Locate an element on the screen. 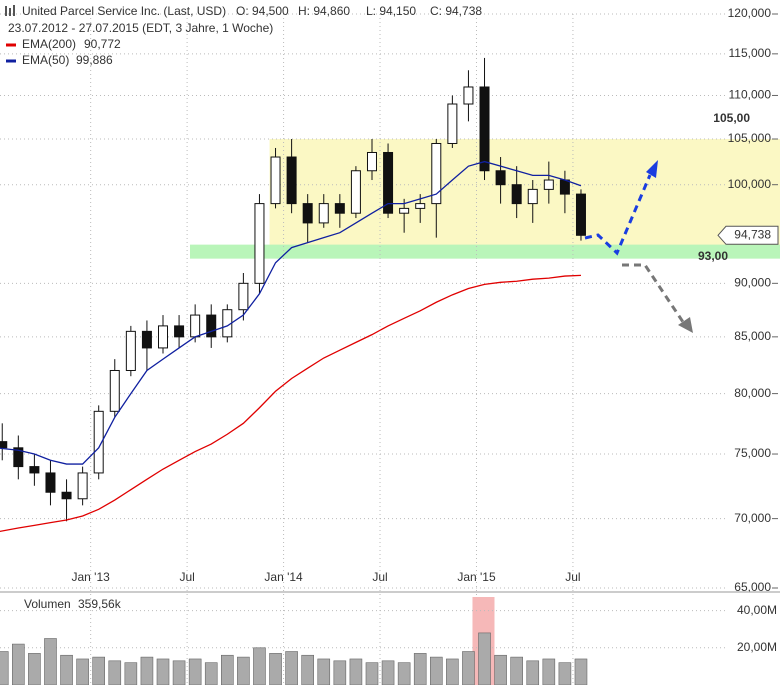  y-tick-label: 100,000 is located at coordinates (750, 184).